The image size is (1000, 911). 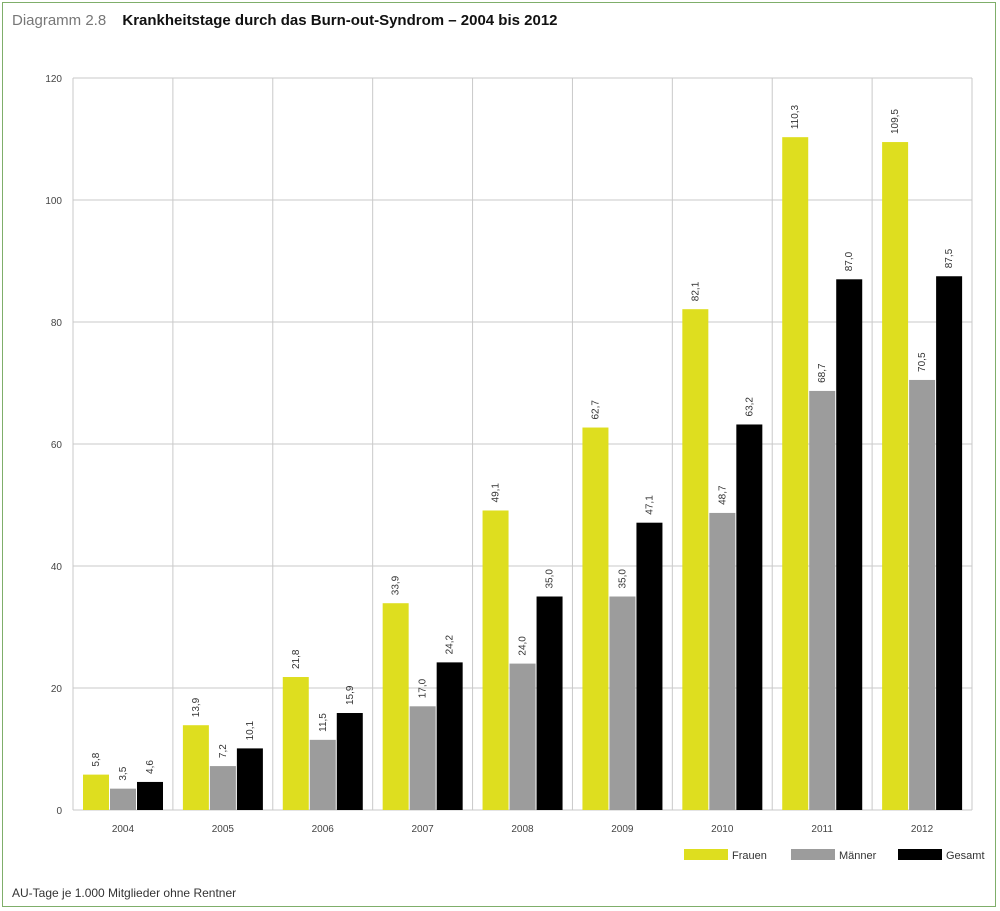 What do you see at coordinates (695, 291) in the screenshot?
I see `data-label-Frauen-2010: 82,1` at bounding box center [695, 291].